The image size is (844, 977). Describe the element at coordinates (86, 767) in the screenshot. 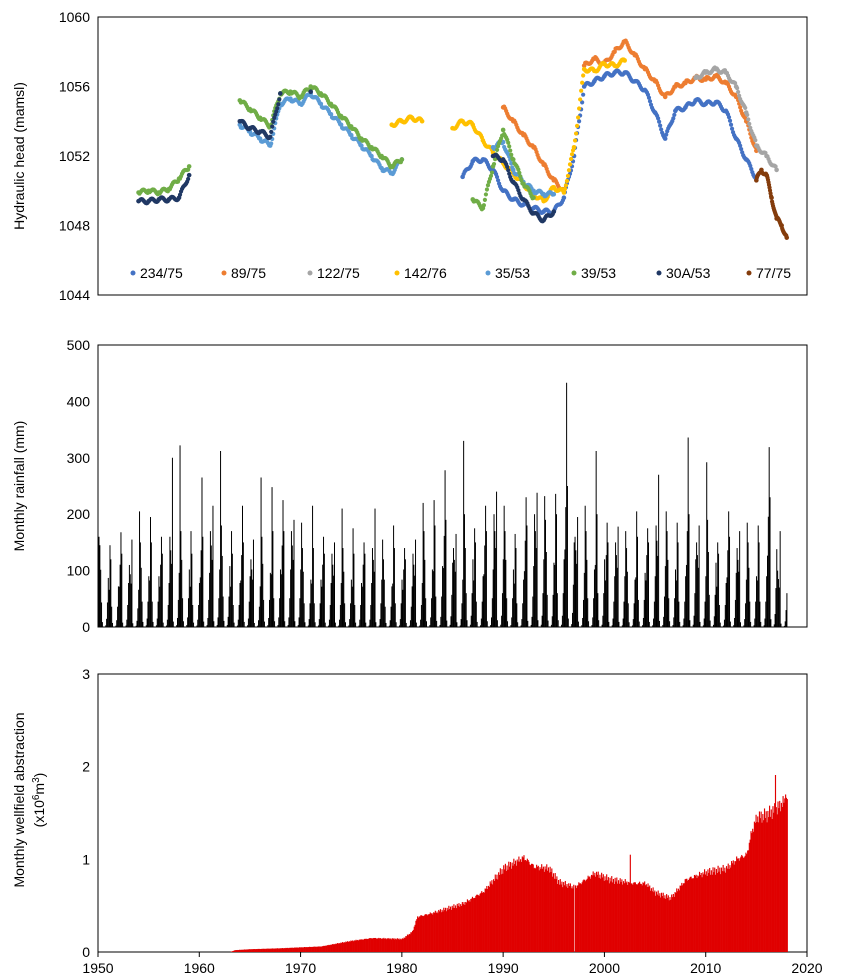

I see `wellfield-abstraction-y-tick-label: 2` at that location.